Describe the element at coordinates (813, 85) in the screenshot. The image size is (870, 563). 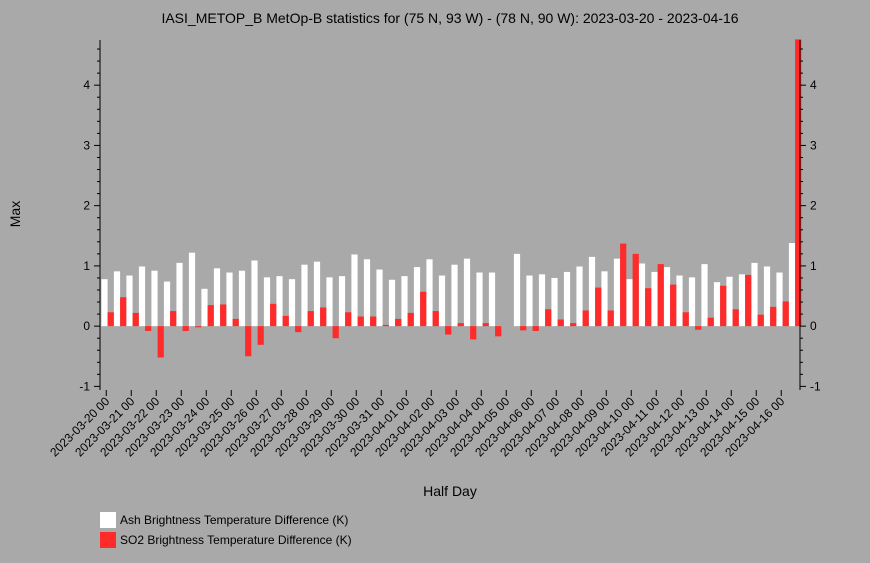
I see `y-tick-label-right: 4` at that location.